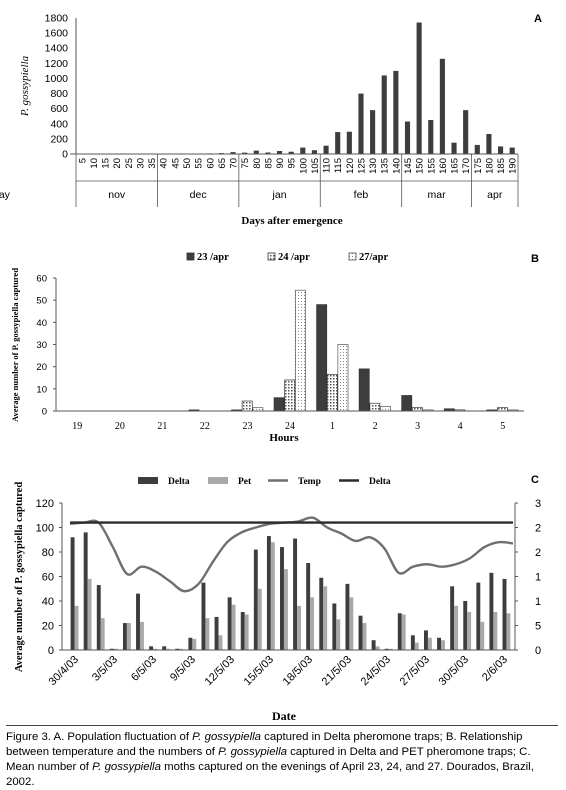  Describe the element at coordinates (375, 426) in the screenshot. I see `b-xtick-label: 2` at that location.